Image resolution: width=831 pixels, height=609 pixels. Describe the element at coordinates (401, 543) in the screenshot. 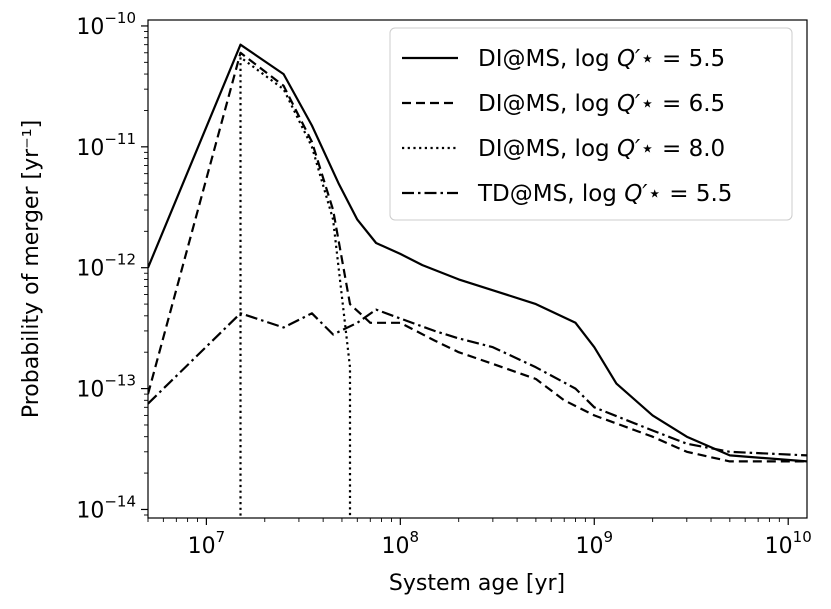

I see `x-tick-label: 10⁸` at that location.